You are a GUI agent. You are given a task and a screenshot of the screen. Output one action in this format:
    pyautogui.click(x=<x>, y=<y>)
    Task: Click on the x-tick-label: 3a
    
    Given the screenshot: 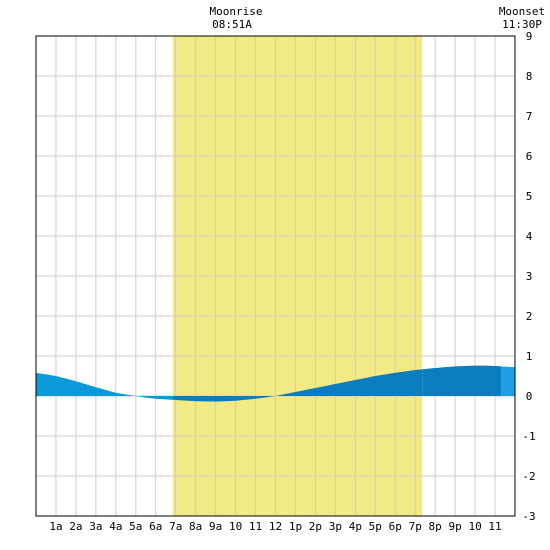 What is the action you would take?
    pyautogui.click(x=95, y=526)
    